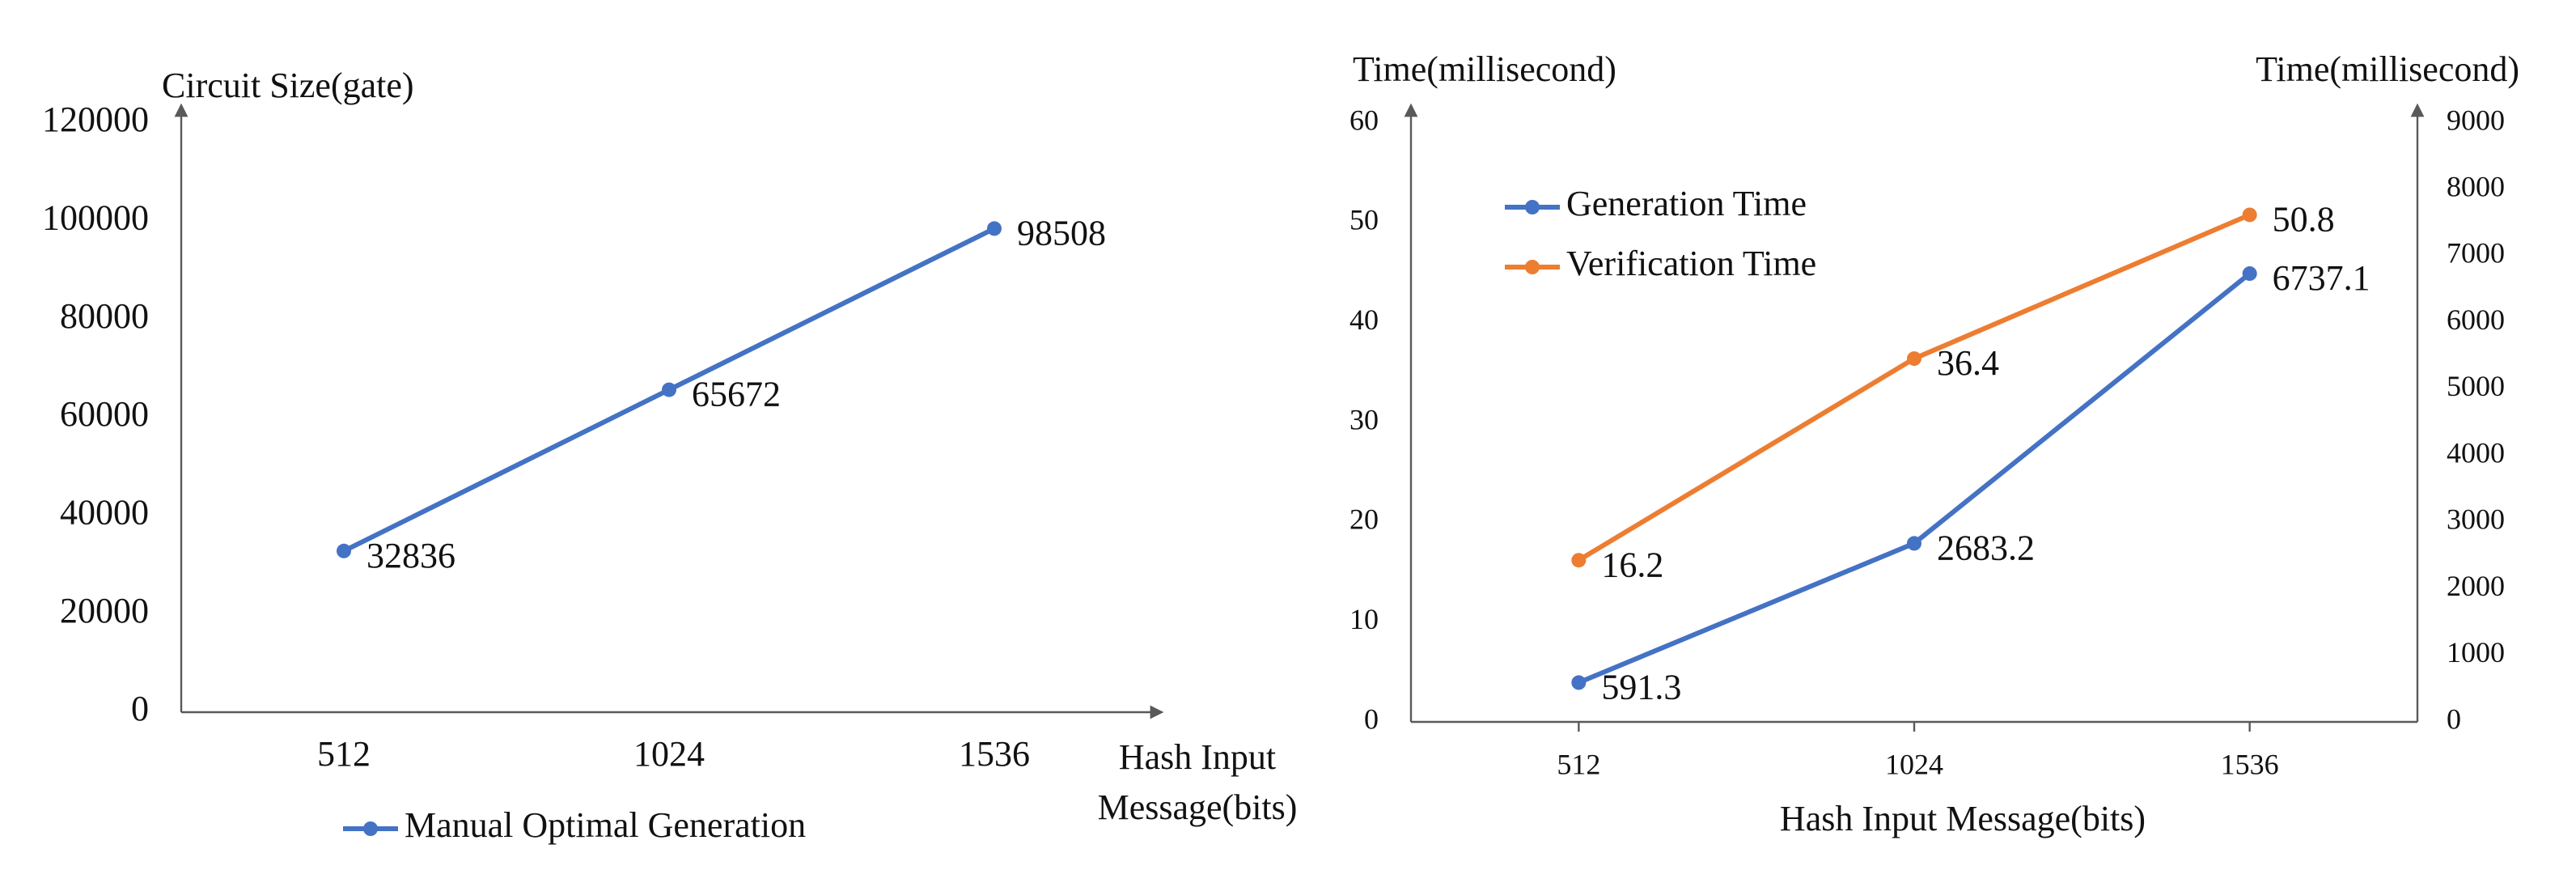  What do you see at coordinates (1364, 419) in the screenshot?
I see `y-tick-label: 30` at bounding box center [1364, 419].